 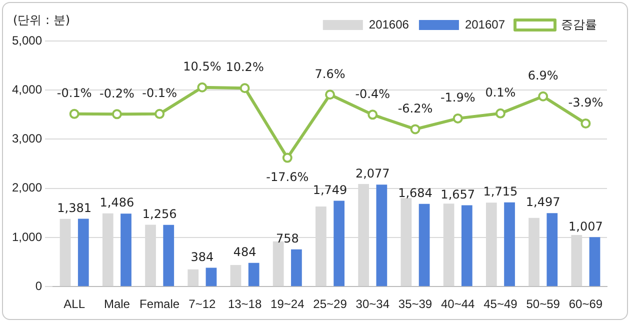 I want to click on data-label: 2,077, so click(x=372, y=173).